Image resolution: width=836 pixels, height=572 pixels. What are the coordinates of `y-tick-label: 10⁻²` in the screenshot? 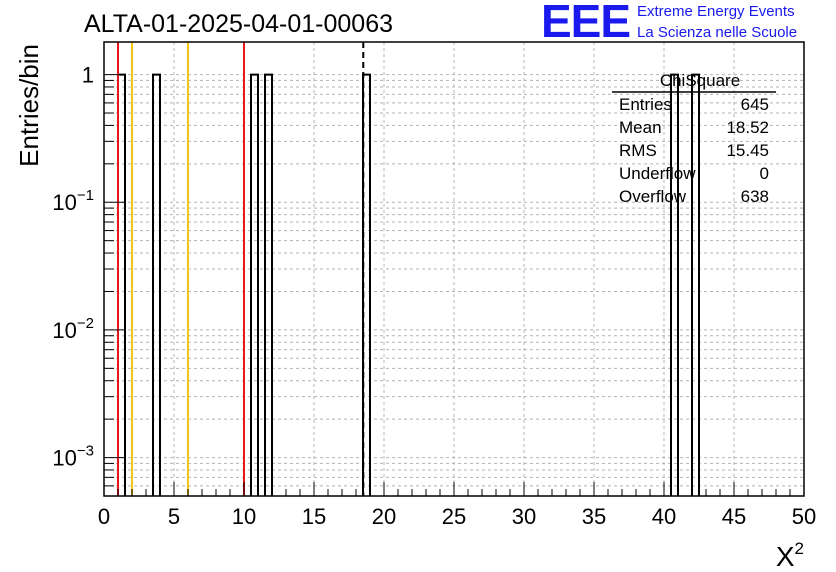 It's located at (73, 329).